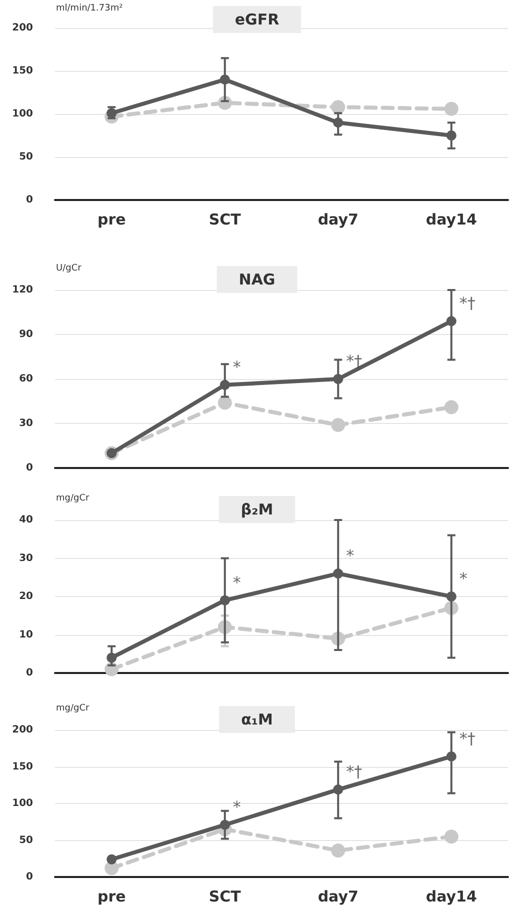 The height and width of the screenshot is (917, 514). What do you see at coordinates (26, 334) in the screenshot?
I see `y-tick-label: 90` at bounding box center [26, 334].